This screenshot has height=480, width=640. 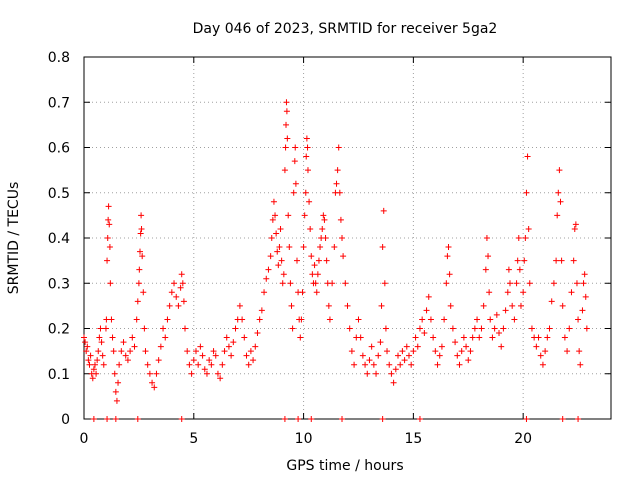 I want to click on y-tick-label: 0.4, so click(x=59, y=239).